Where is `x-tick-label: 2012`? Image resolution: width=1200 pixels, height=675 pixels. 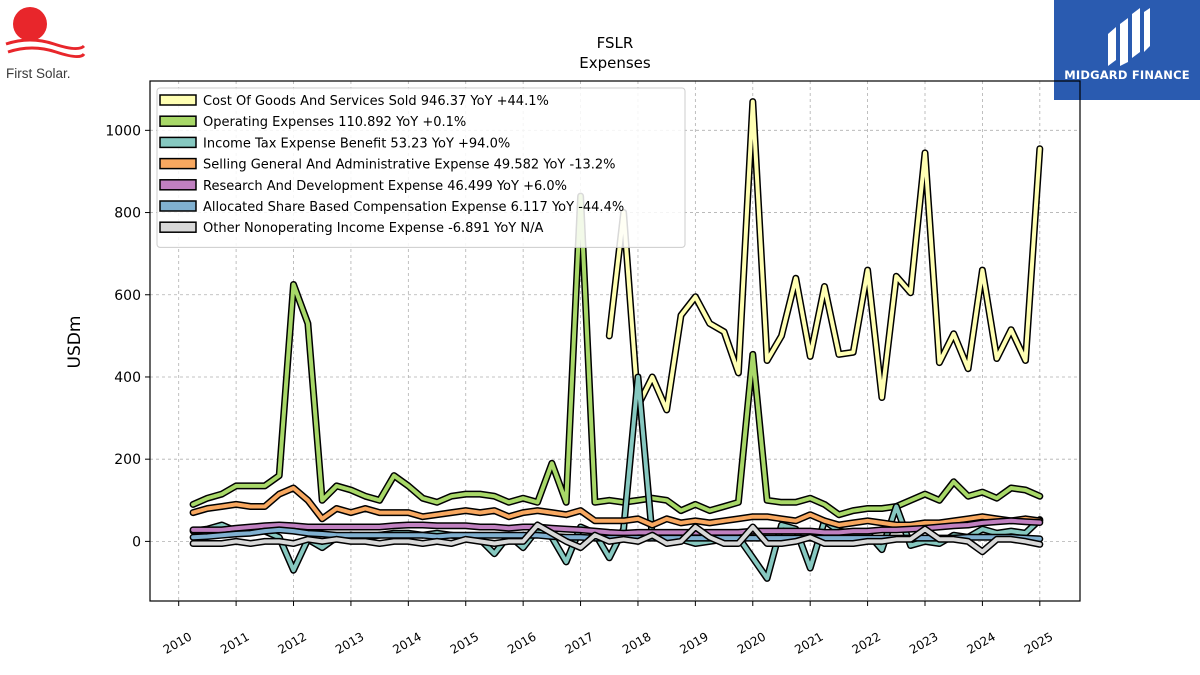
x-tick-label: 2012 is located at coordinates (292, 642).